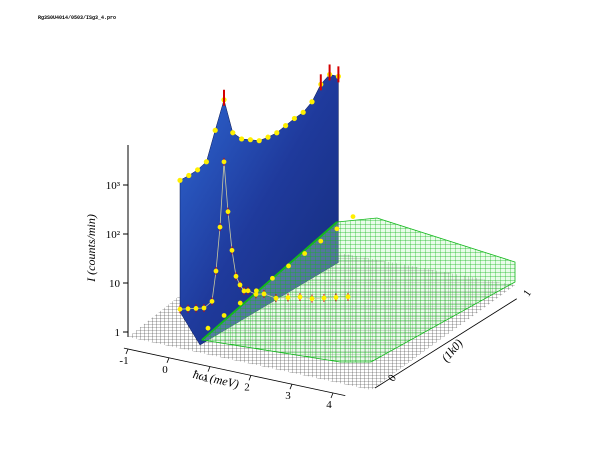 The image size is (591, 457). I want to click on energy-axis-line, so click(234, 372).